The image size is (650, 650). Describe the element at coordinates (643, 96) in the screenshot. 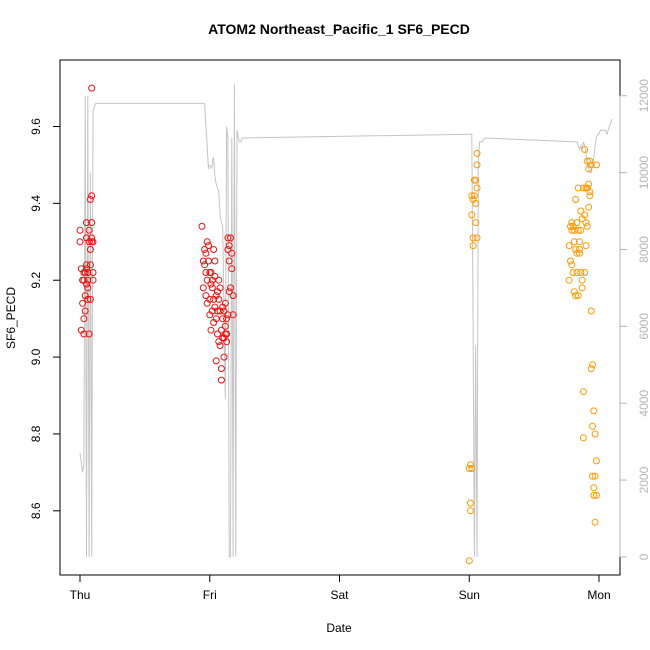

I see `y2-tick-label: 12000` at that location.